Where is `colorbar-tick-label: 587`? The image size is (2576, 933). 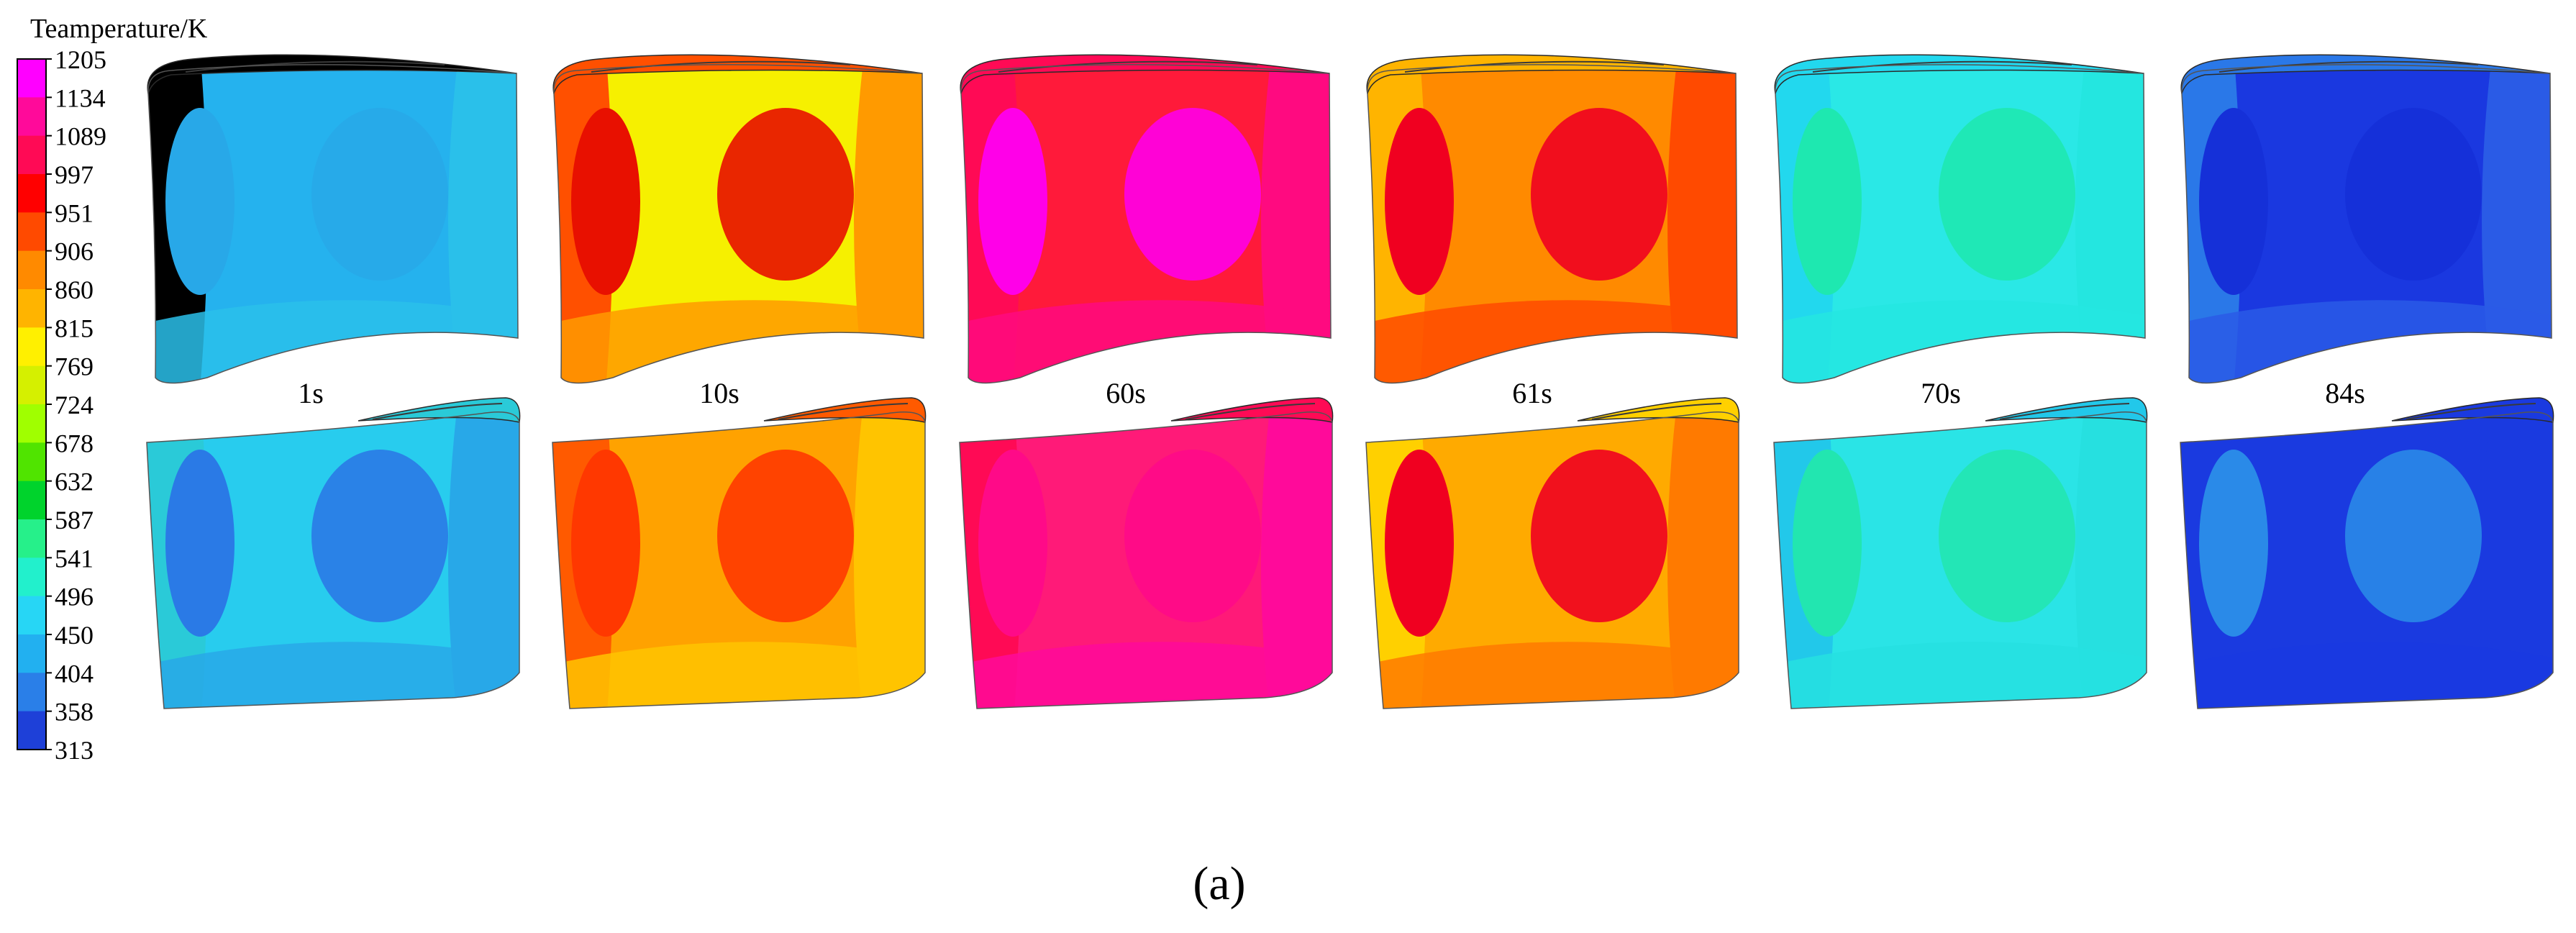 colorbar-tick-label: 587 is located at coordinates (74, 520).